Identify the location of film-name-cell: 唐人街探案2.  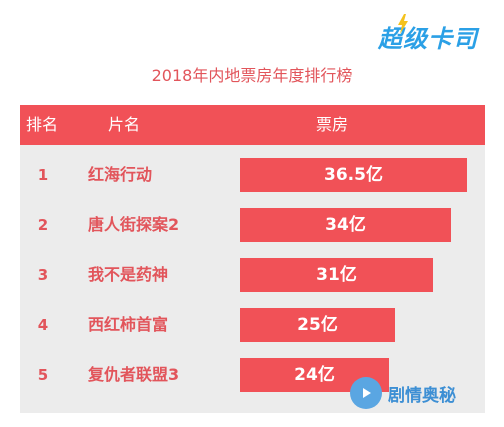
(134, 224).